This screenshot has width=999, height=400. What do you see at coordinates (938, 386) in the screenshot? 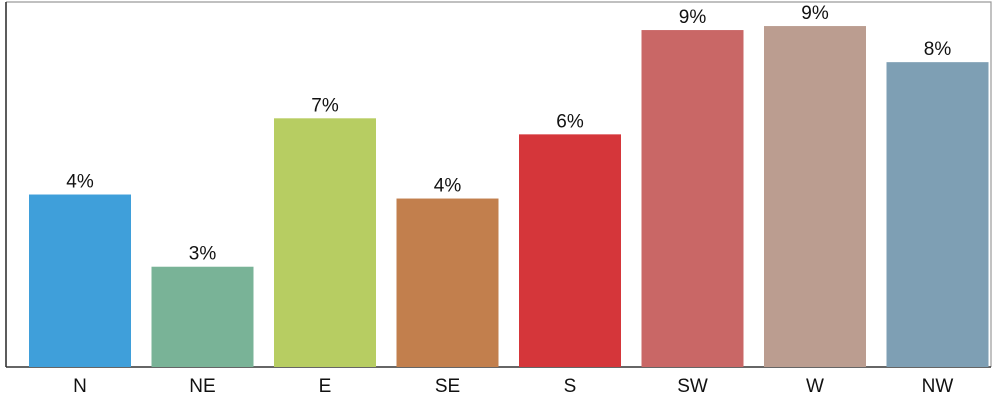
I see `x-tick-label-nw: NW` at bounding box center [938, 386].